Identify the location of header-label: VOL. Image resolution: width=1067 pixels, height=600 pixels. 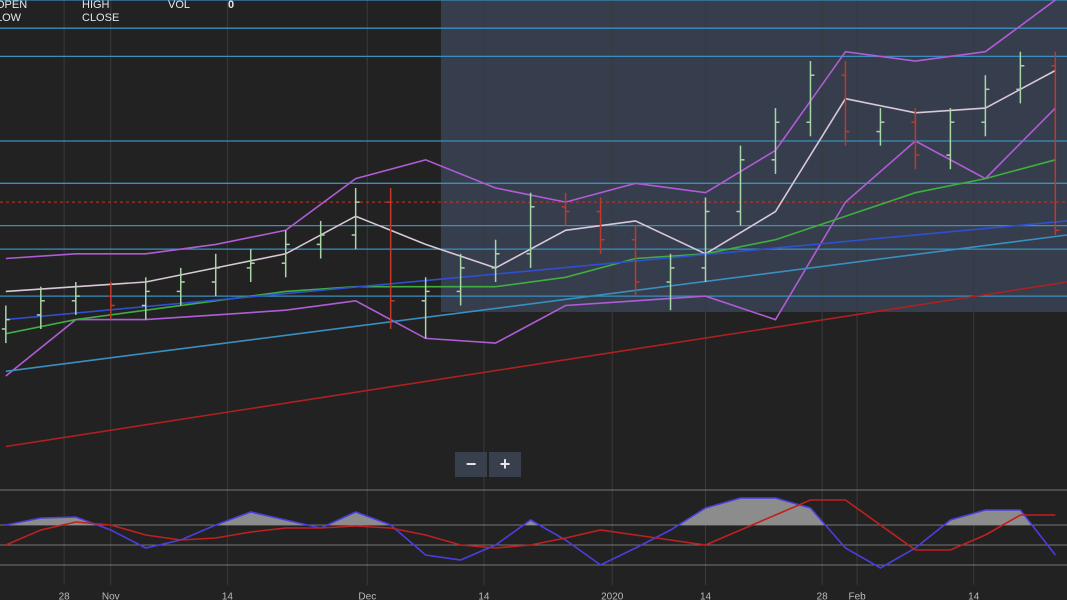
(179, 5).